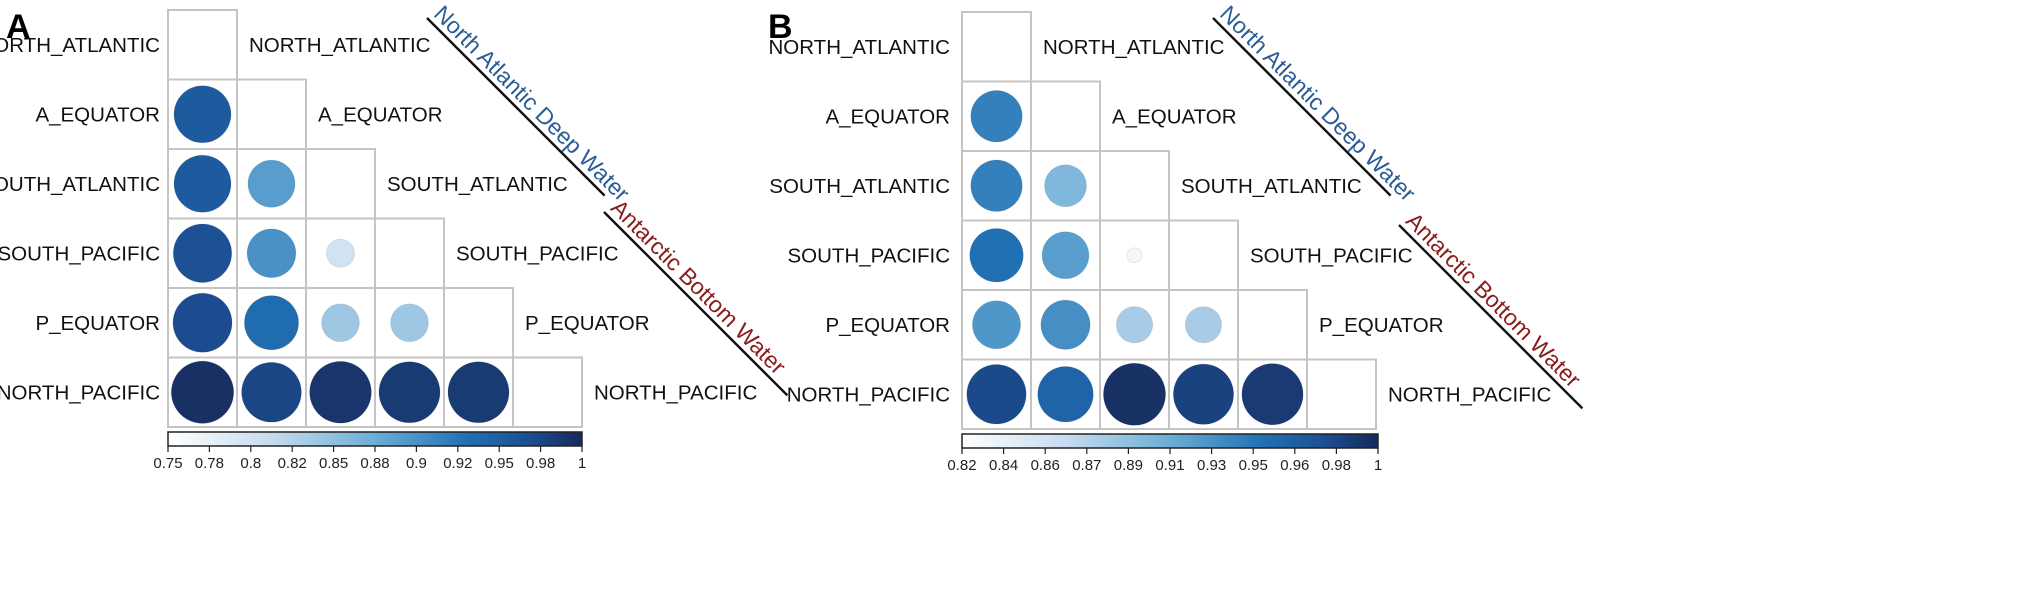 The image size is (2036, 615). Describe the element at coordinates (499, 463) in the screenshot. I see `colorbar-tick-label-8: 0.95` at that location.